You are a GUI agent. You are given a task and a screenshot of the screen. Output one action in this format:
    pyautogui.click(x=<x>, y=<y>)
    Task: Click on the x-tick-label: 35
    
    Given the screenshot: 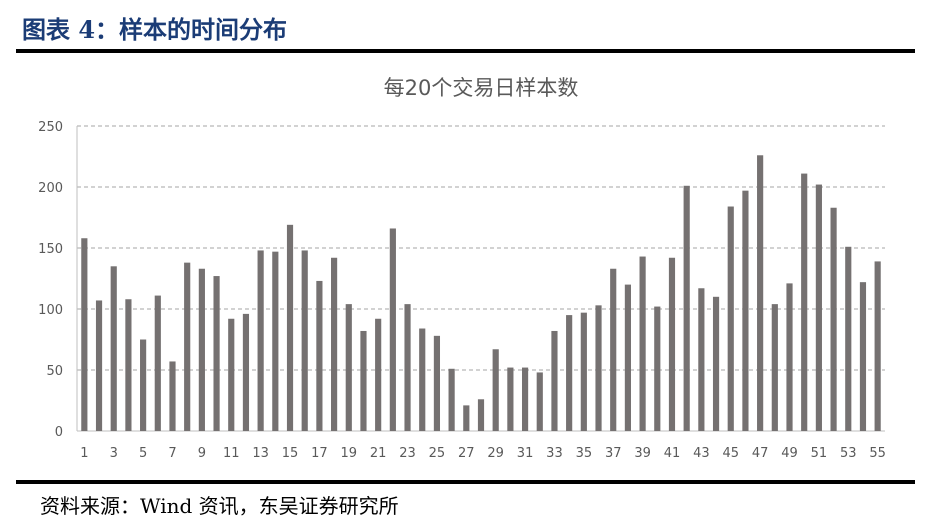 What is the action you would take?
    pyautogui.click(x=584, y=453)
    